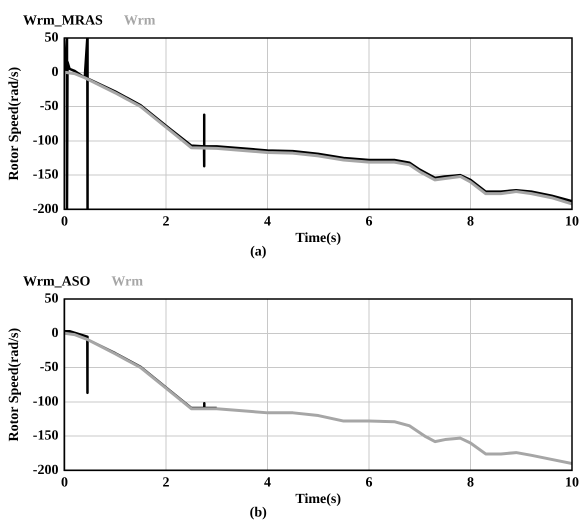 This screenshot has width=583, height=522. I want to click on text: Wrm_ASO, so click(57, 282).